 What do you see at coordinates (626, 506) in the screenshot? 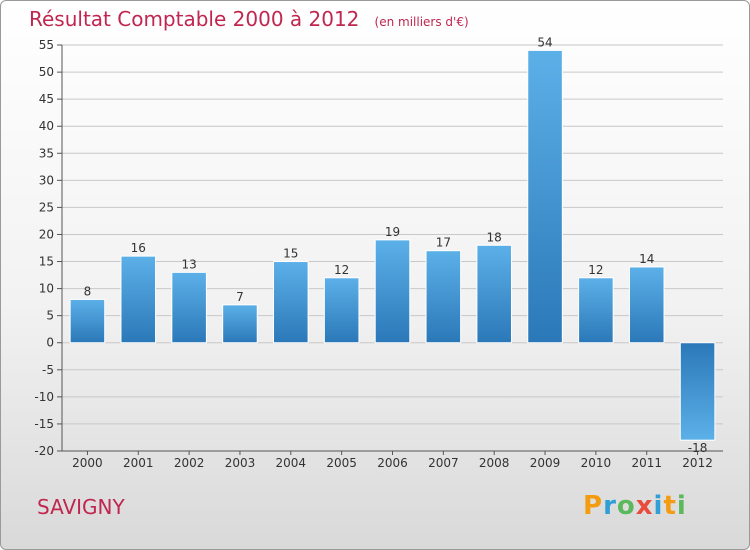
I see `brand-letter: o` at bounding box center [626, 506].